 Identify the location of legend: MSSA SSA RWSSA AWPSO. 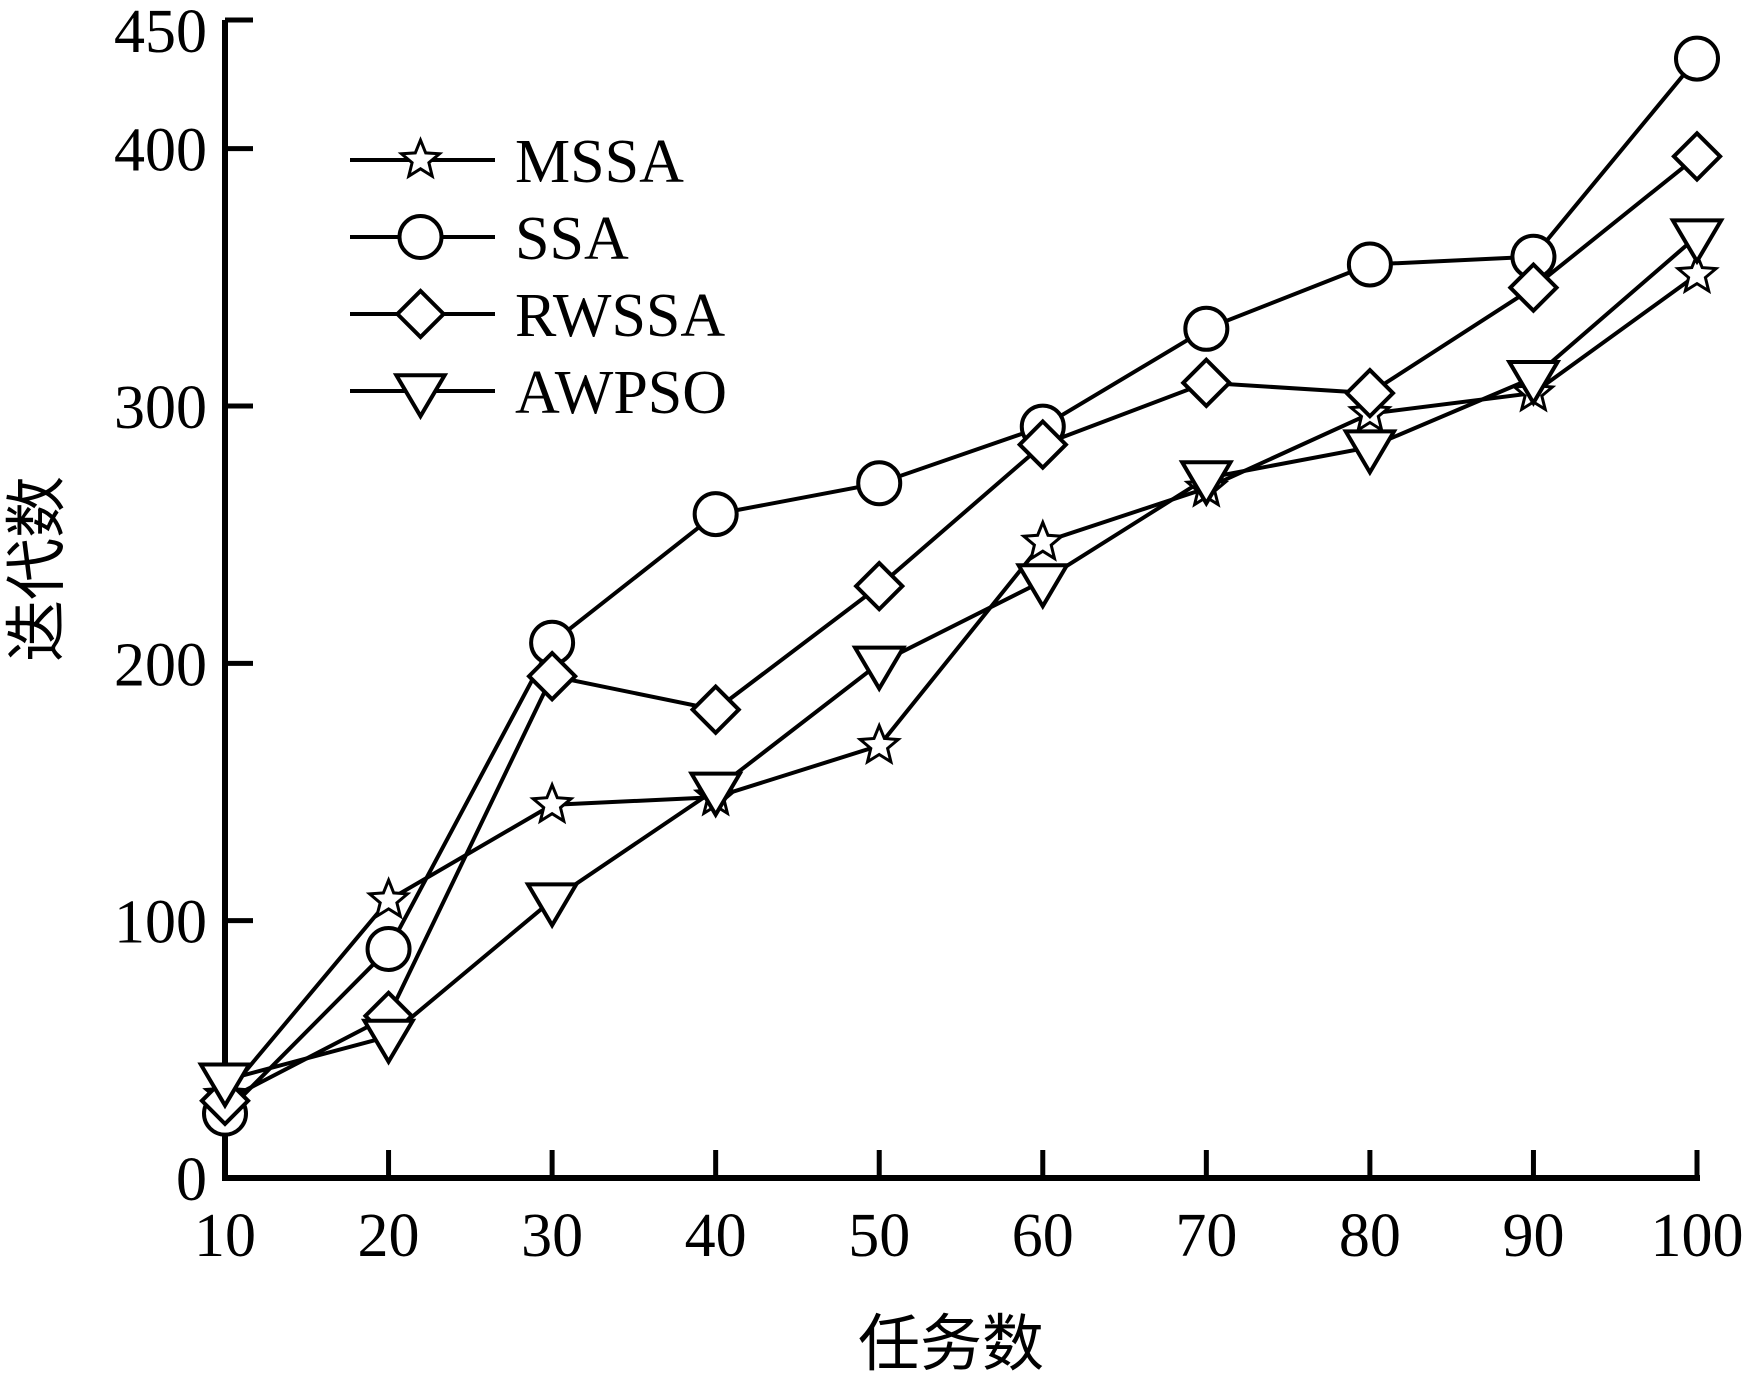
(538, 277).